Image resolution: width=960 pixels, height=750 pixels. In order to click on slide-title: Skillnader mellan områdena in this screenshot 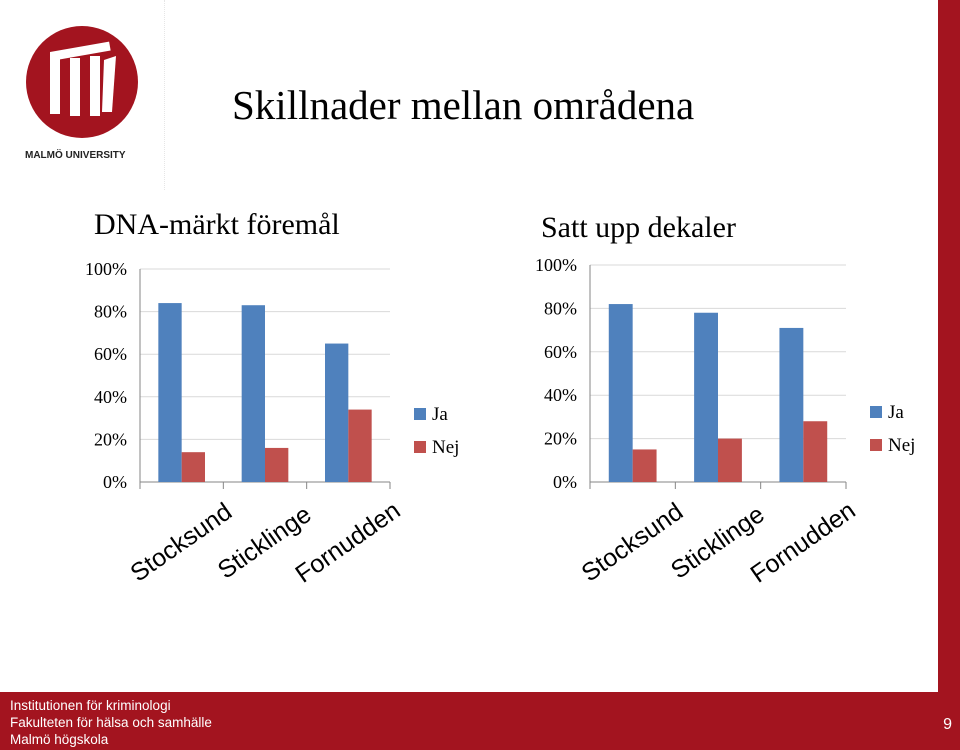, I will do `click(463, 105)`.